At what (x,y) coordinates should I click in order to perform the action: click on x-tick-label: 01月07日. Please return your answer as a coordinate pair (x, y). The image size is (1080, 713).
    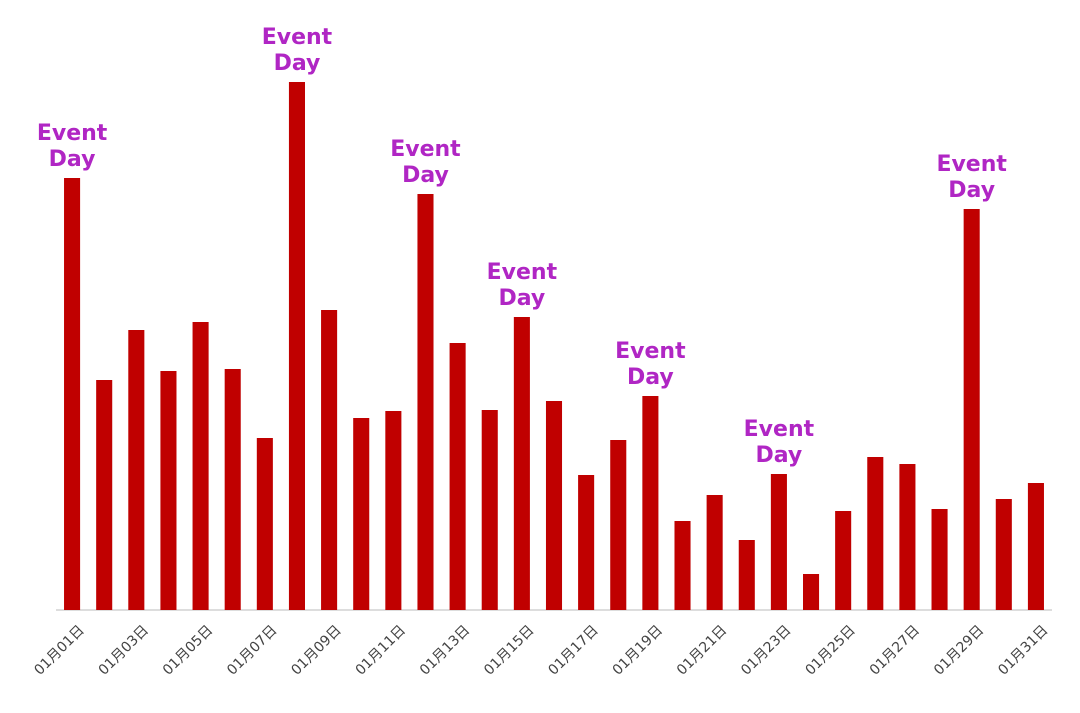
    Looking at the image, I should click on (252, 650).